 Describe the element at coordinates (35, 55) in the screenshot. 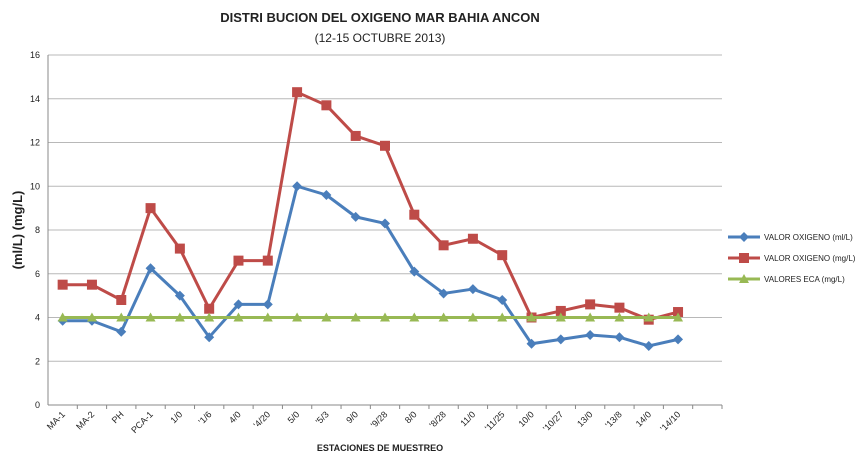

I see `y-tick-label: 16` at that location.